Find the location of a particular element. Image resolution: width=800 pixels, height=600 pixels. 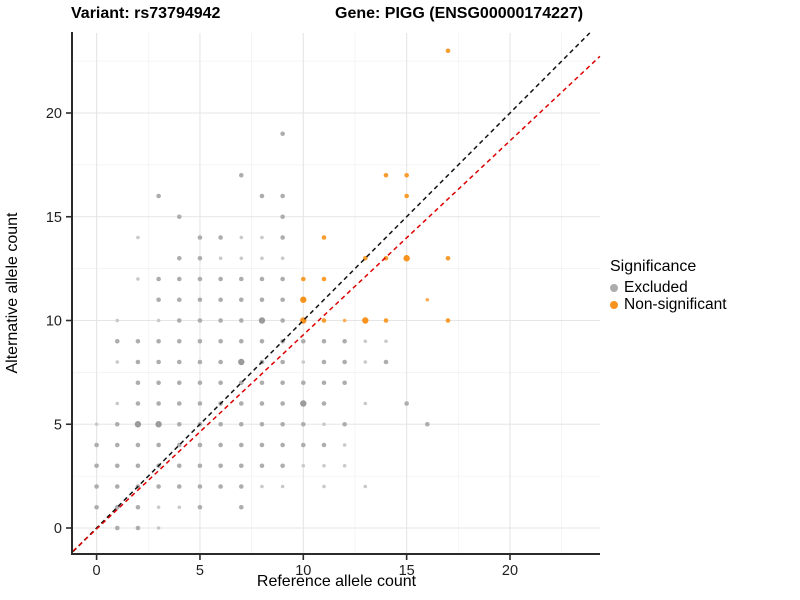

x-tick-label: 20 is located at coordinates (510, 571).